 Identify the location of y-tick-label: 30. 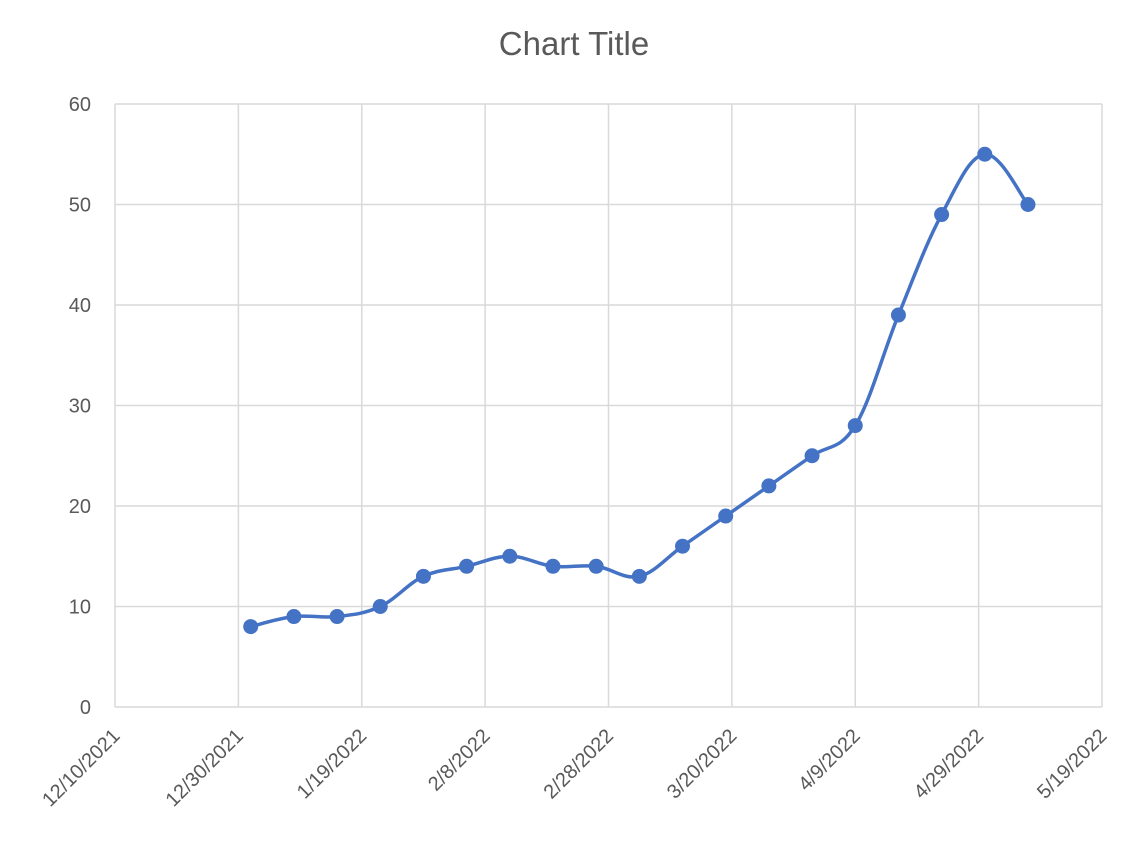
(80, 407).